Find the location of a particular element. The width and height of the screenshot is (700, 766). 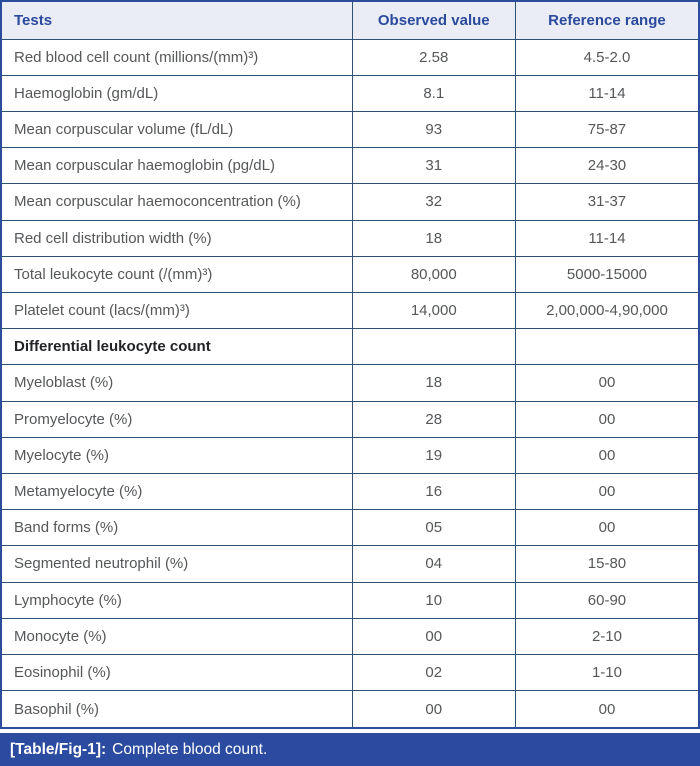

cell-observed-value: 8.1 is located at coordinates (433, 93).